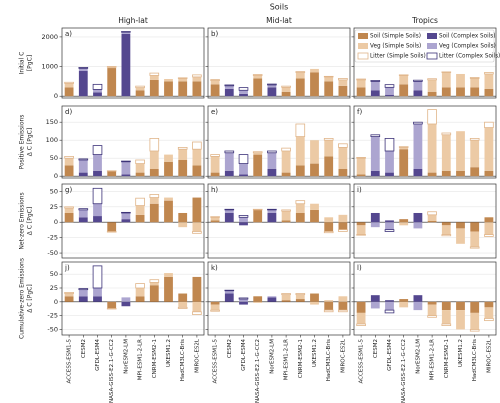  What do you see at coordinates (489, 355) in the screenshot?
I see `x-tick-label: MIROC-ES2L` at bounding box center [489, 355].